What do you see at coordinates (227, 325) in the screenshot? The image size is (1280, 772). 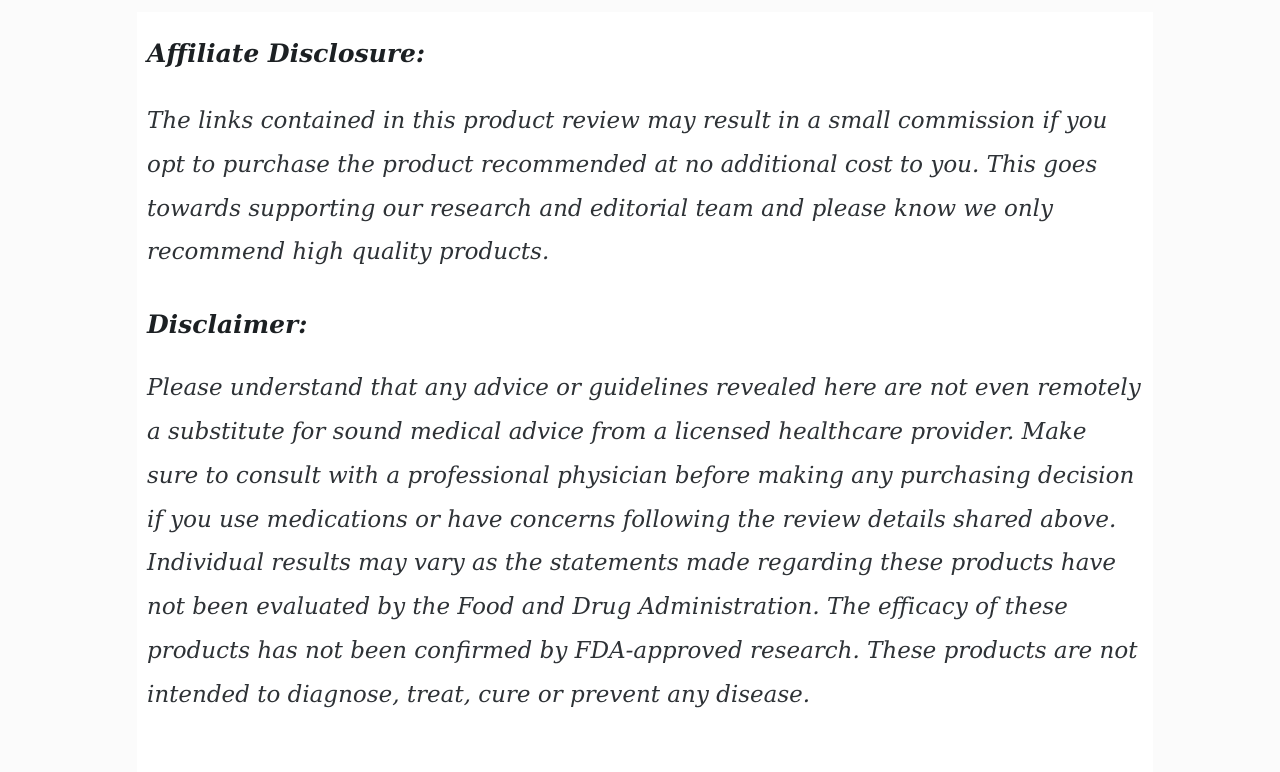 I see `disclaimer-heading: Disclaimer:` at bounding box center [227, 325].